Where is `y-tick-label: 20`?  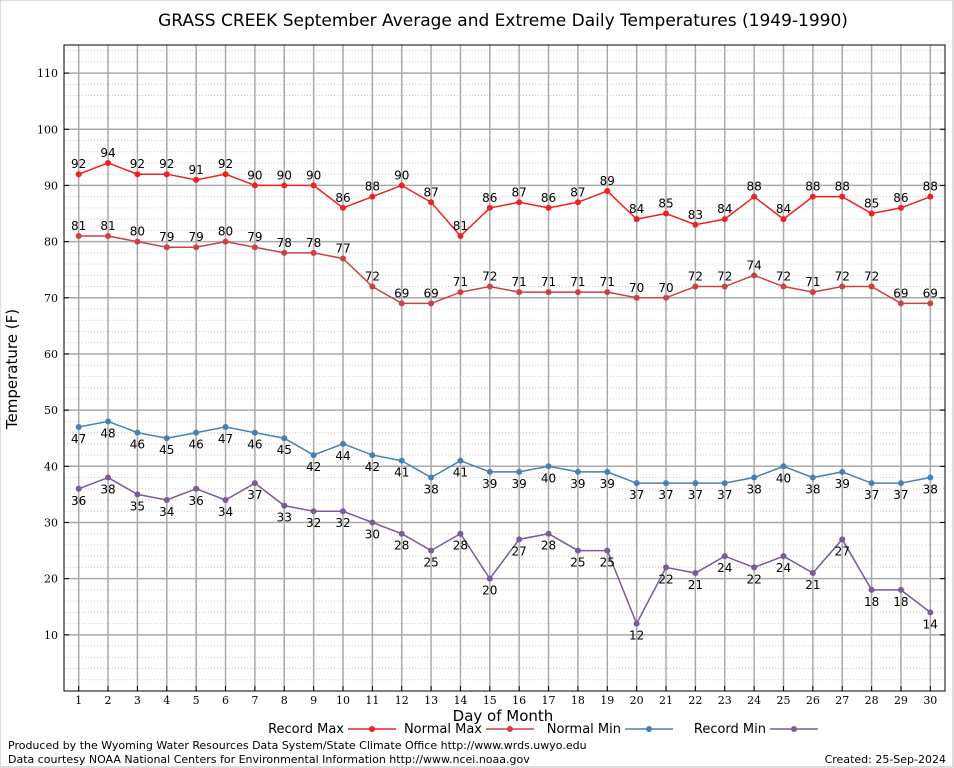
y-tick-label: 20 is located at coordinates (51, 579).